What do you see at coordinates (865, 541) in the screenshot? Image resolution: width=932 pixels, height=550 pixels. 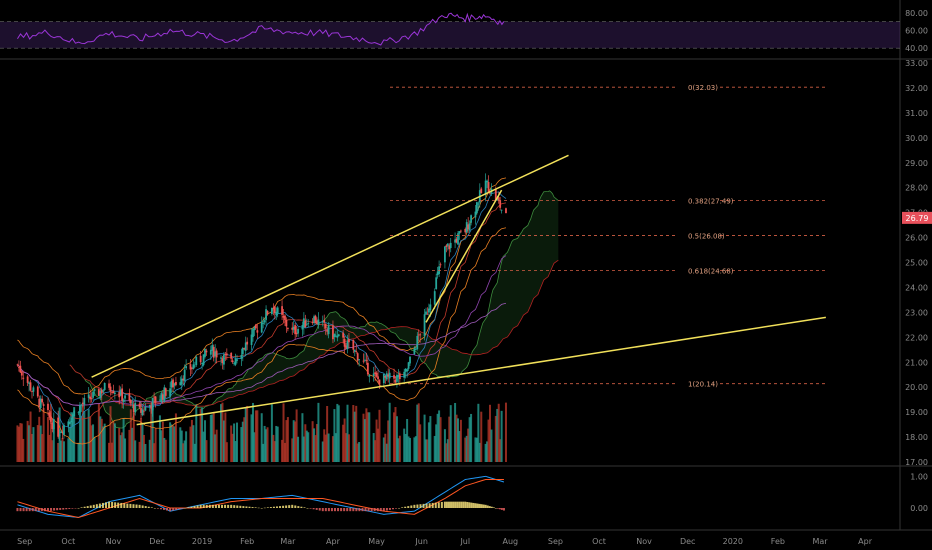 I see `time-tick-label: Apr` at bounding box center [865, 541].